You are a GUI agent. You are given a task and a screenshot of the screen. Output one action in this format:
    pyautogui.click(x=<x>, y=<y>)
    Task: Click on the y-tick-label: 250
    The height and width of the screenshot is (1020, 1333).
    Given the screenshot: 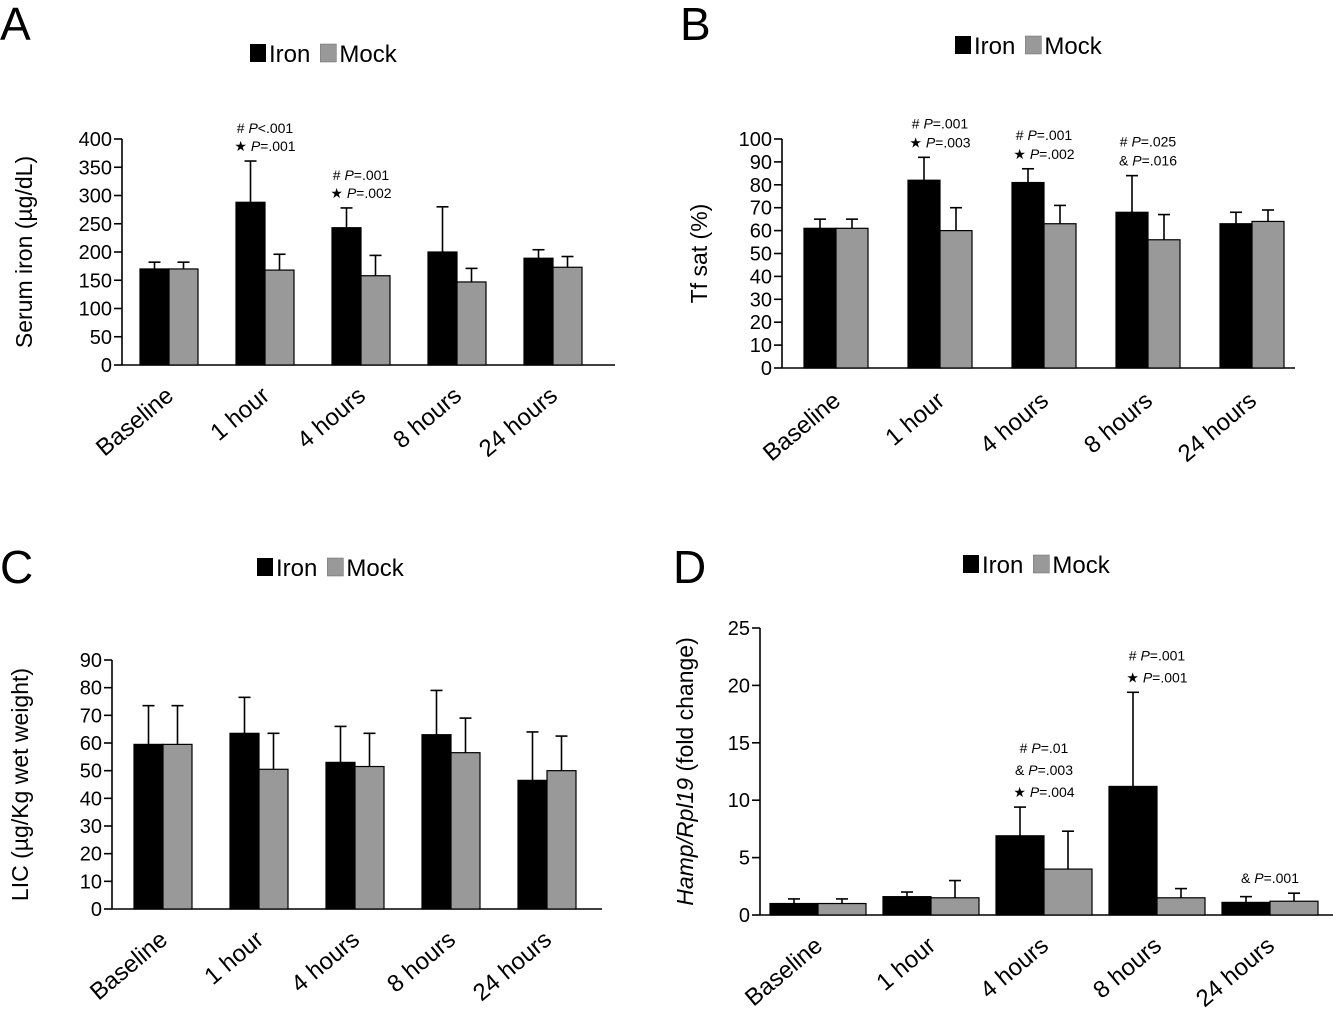 What is the action you would take?
    pyautogui.click(x=95, y=225)
    